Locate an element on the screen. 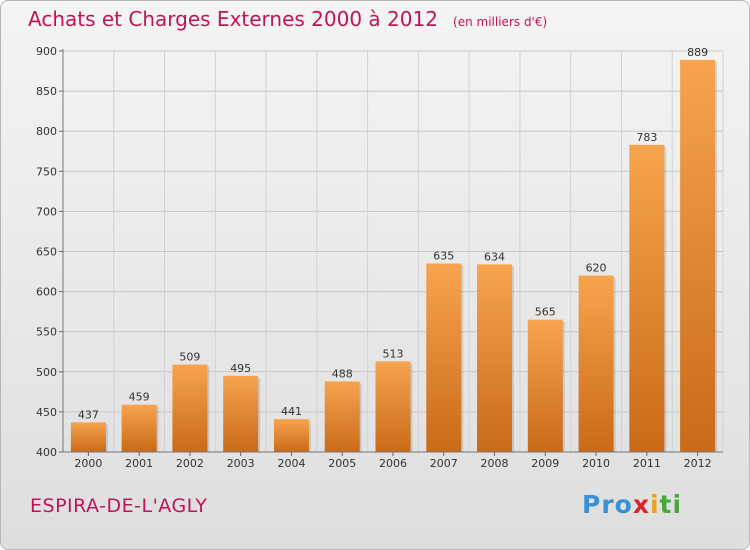 The image size is (750, 550). x-tick-label: 2002 is located at coordinates (190, 463).